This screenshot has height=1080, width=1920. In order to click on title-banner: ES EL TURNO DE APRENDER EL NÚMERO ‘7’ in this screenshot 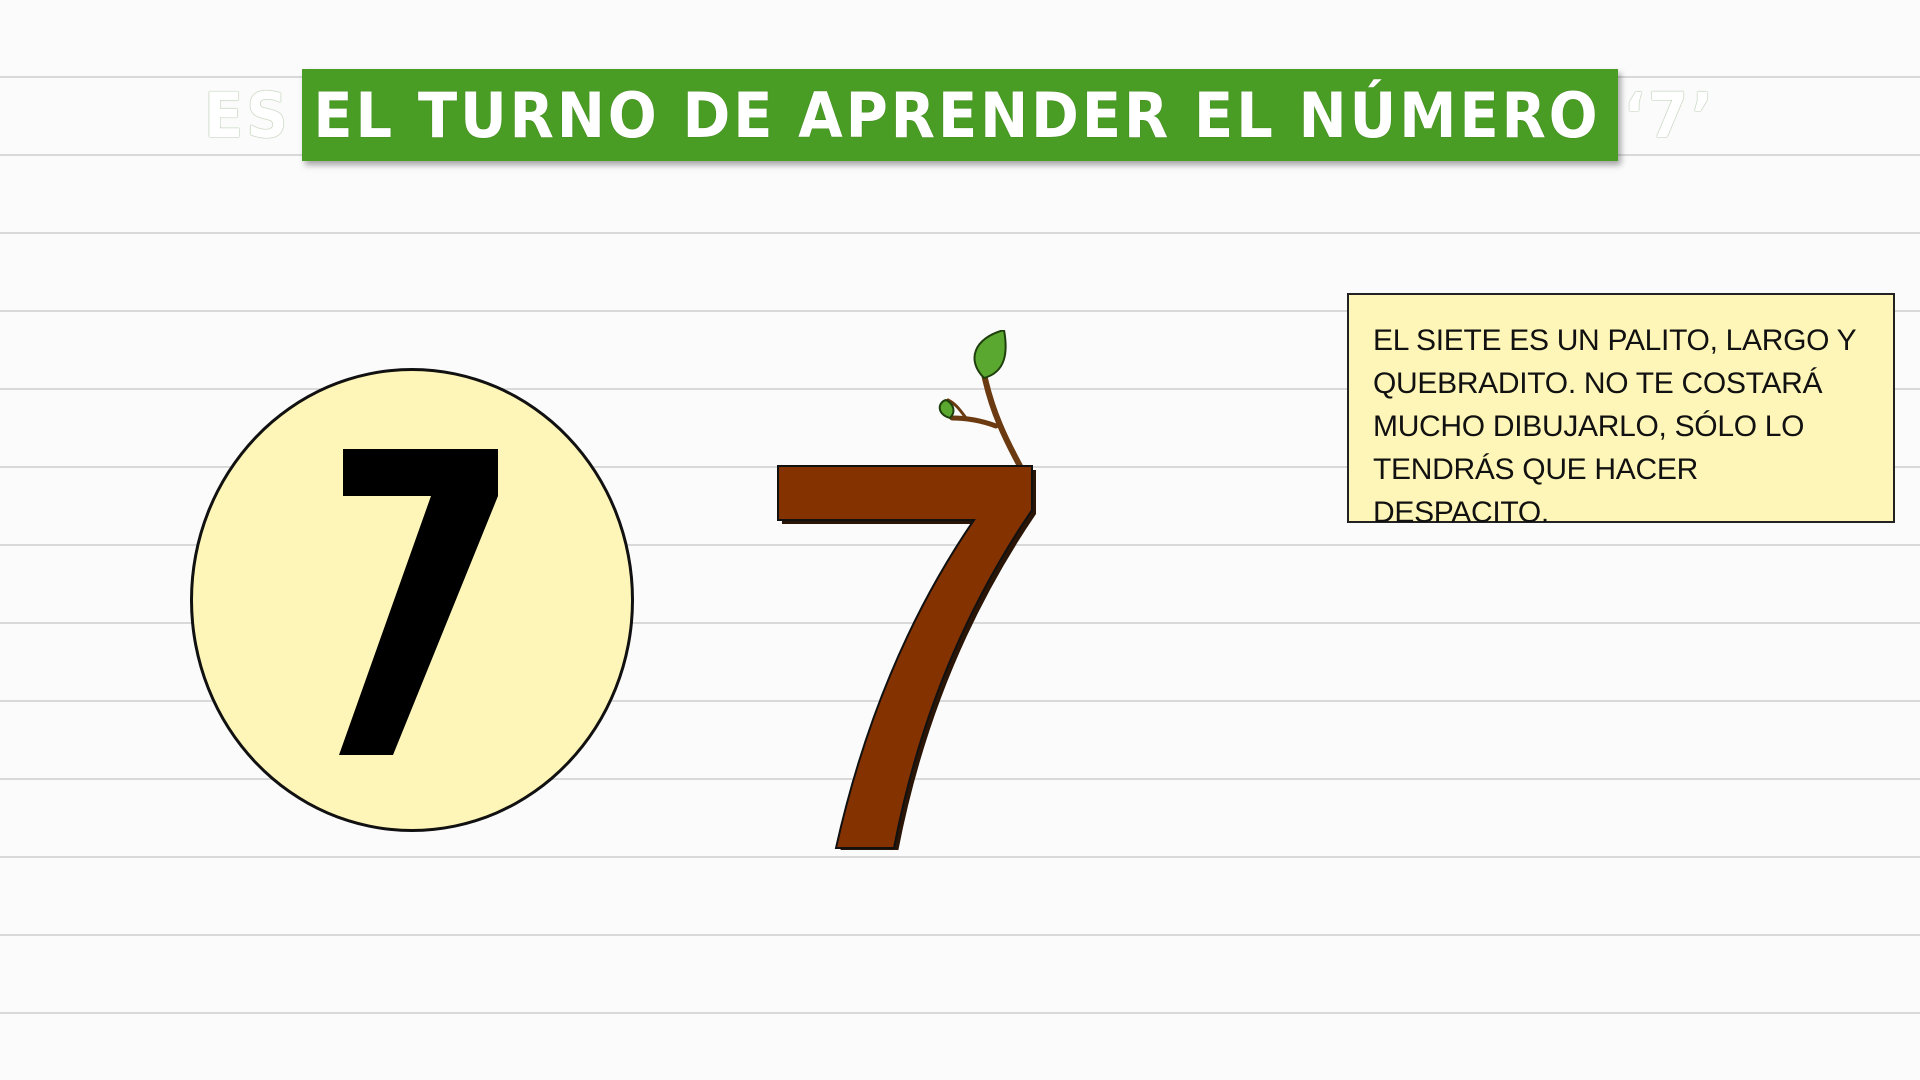, I will do `click(958, 115)`.